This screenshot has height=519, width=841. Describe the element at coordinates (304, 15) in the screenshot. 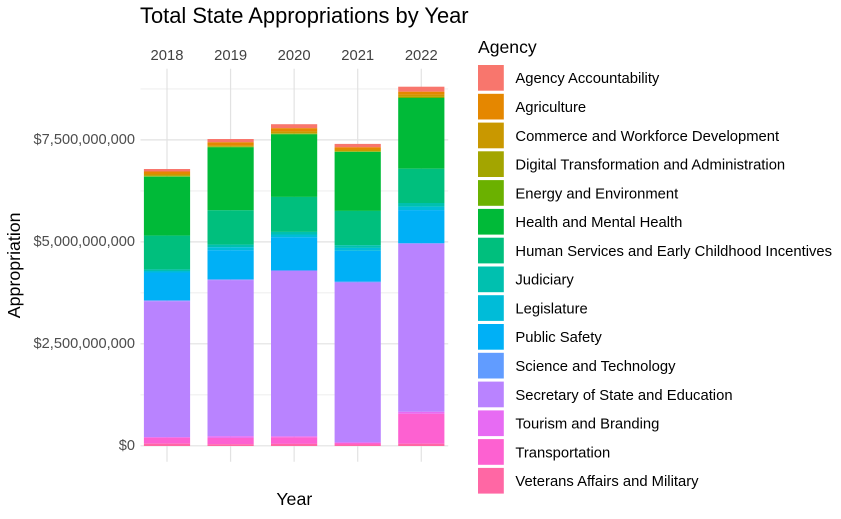

I see `svg-text:Total State Appropriations by: Total State Appropriations by Year` at that location.